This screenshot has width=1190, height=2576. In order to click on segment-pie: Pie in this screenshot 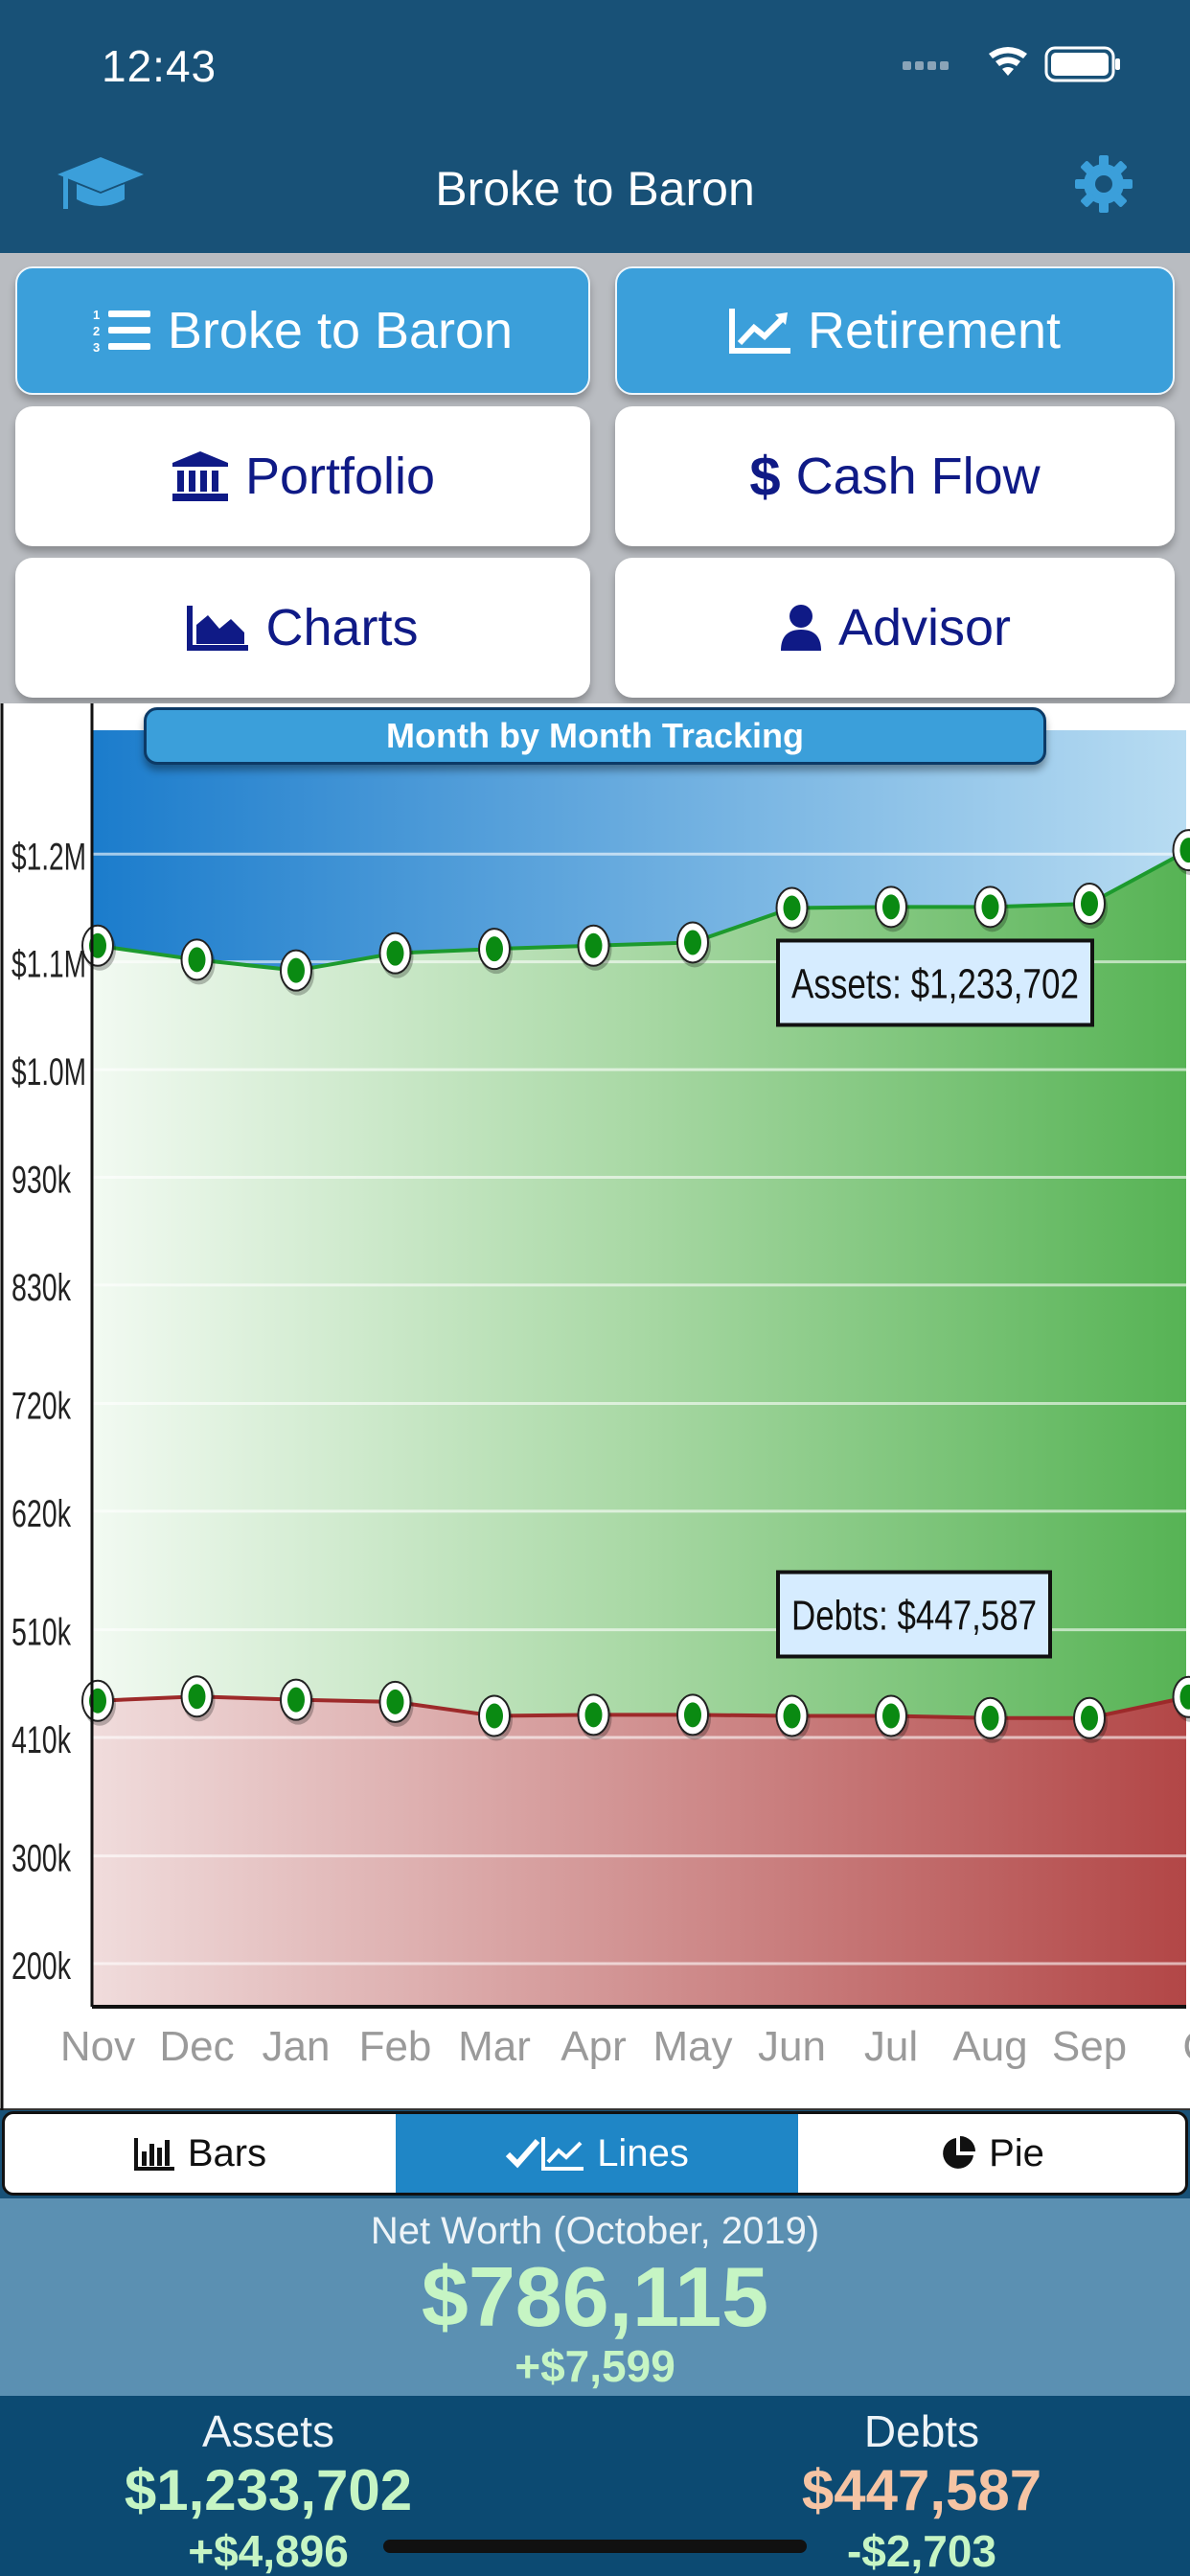, I will do `click(991, 2153)`.